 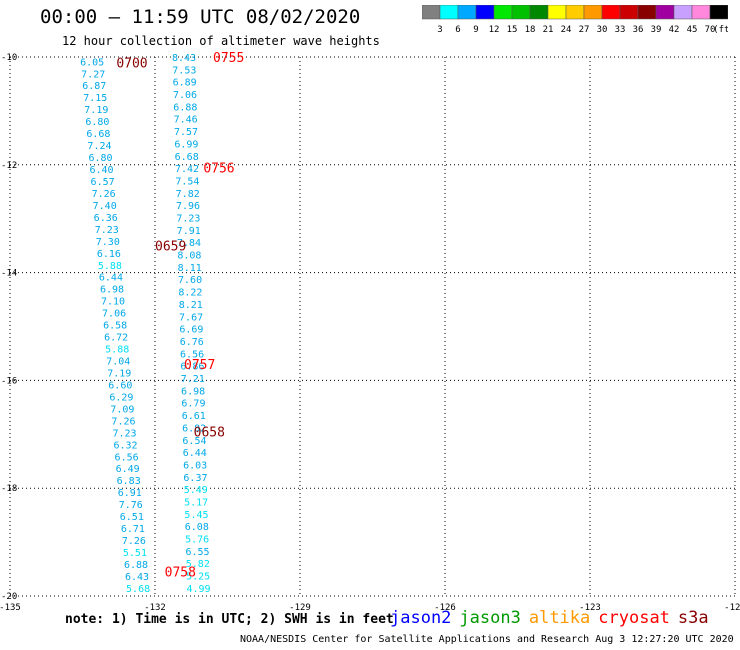 I want to click on wave-height-value: 6.16, so click(x=109, y=254).